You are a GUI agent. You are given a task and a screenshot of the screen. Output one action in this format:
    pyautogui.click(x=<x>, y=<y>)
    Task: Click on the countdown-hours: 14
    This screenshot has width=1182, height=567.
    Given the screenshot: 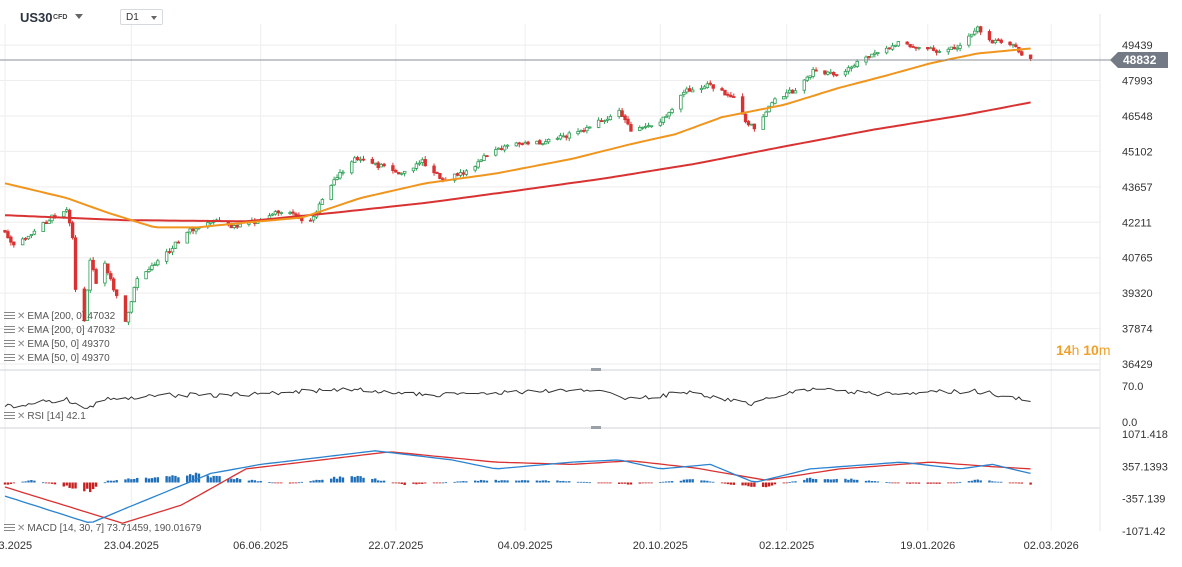 What is the action you would take?
    pyautogui.click(x=1064, y=350)
    